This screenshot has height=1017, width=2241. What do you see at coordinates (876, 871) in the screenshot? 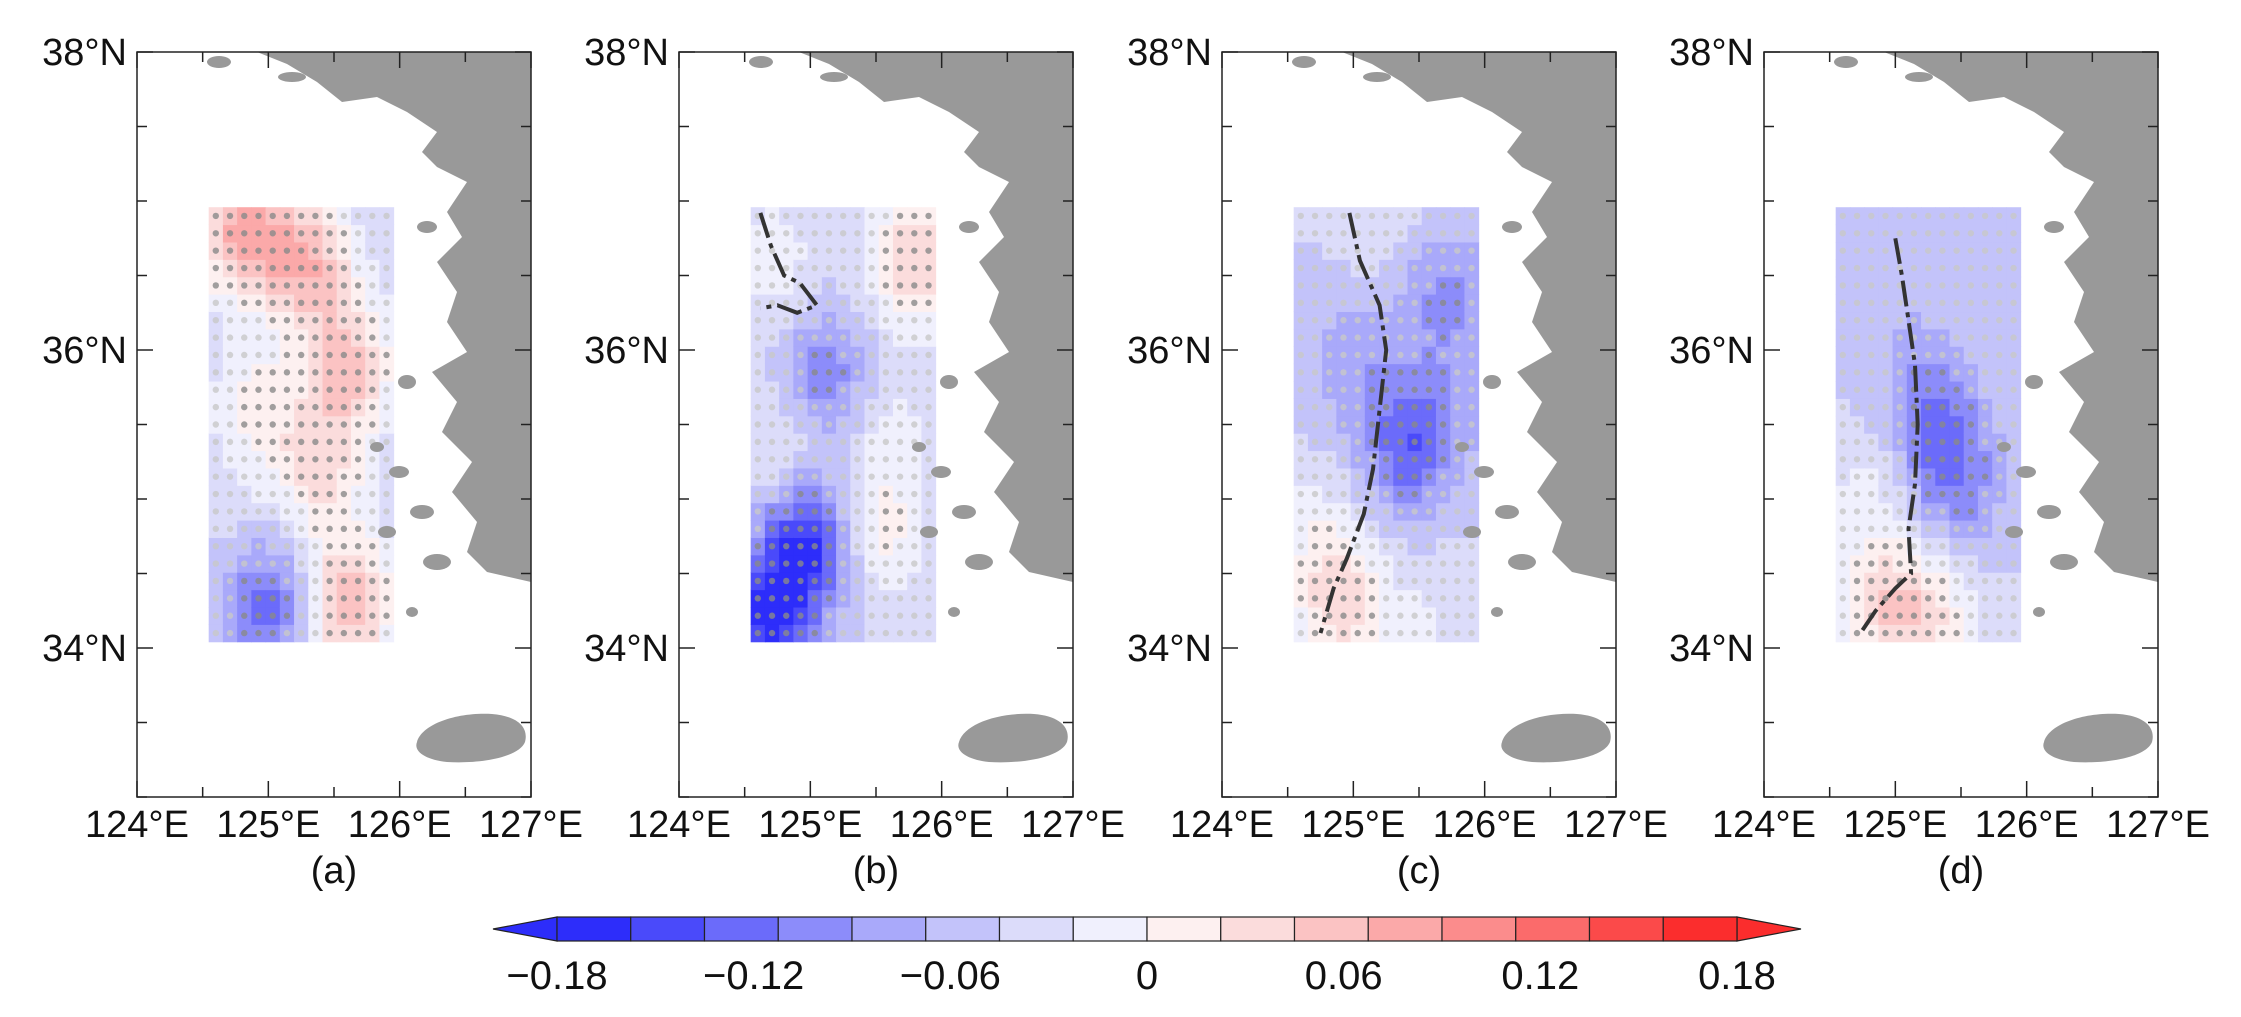
I see `panel-label: (b)` at bounding box center [876, 871].